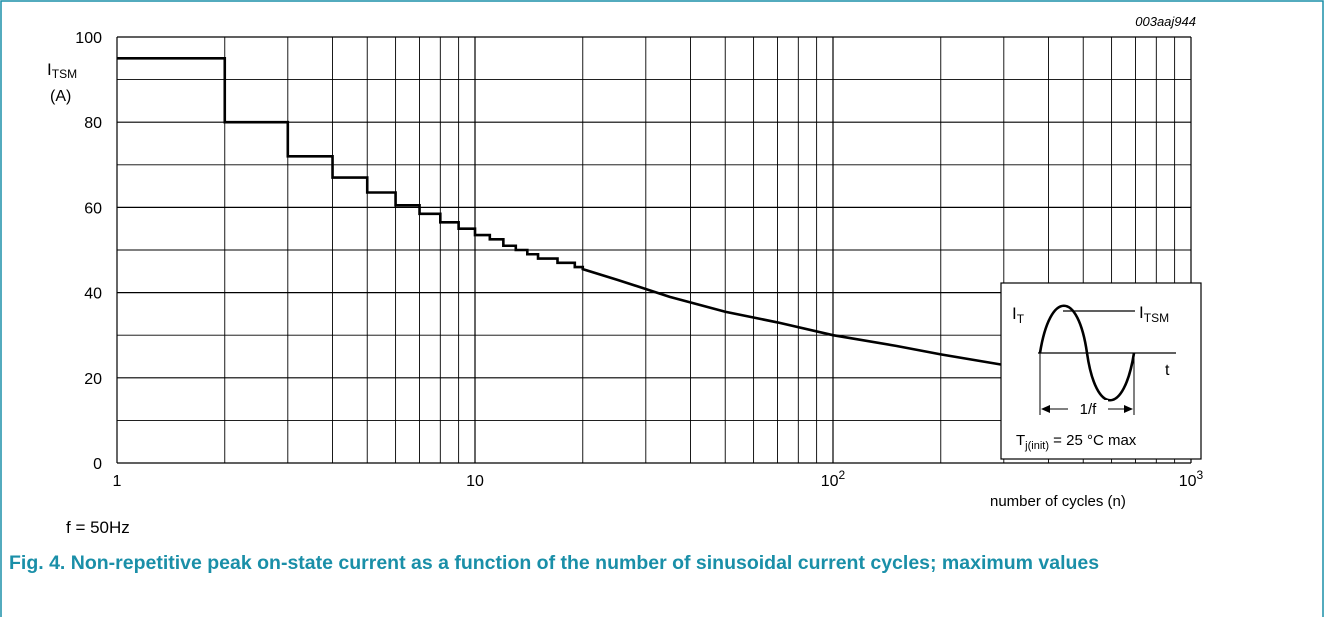 The image size is (1325, 622). I want to click on y-axis-label: ITSM, so click(62, 70).